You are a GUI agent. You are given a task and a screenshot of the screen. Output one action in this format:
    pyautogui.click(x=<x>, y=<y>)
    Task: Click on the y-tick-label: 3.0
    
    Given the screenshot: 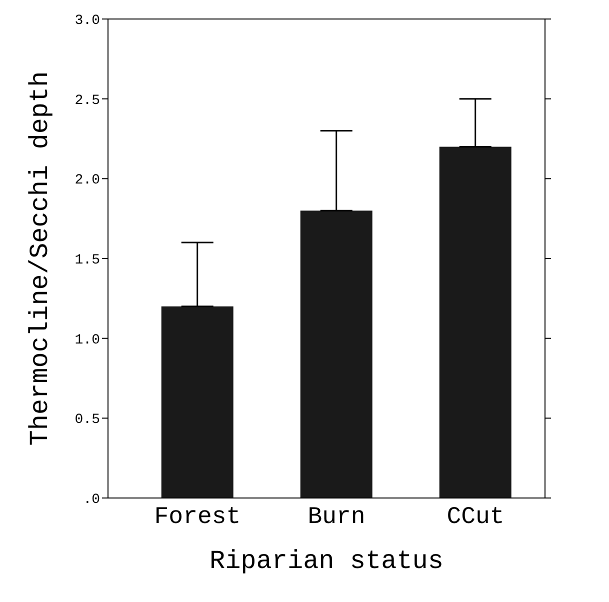 What is the action you would take?
    pyautogui.click(x=87, y=20)
    